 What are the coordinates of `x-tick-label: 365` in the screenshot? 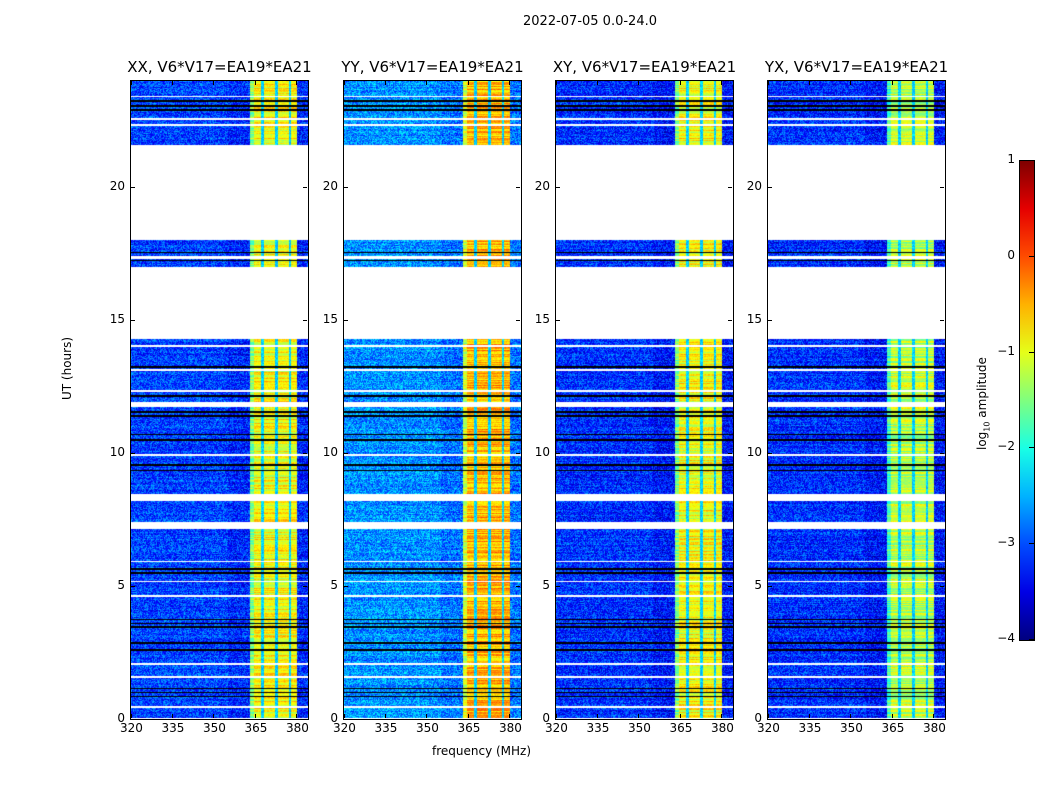 It's located at (256, 728).